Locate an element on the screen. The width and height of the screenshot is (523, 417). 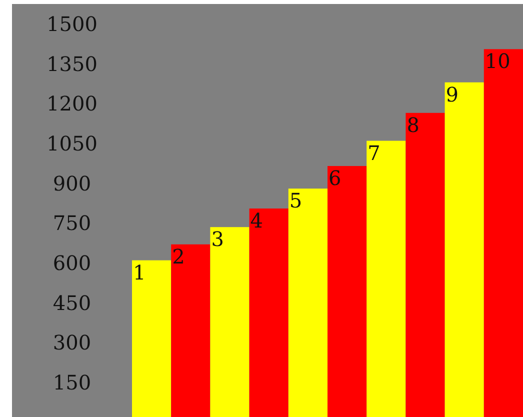
x-tick-label: 7 is located at coordinates (374, 152).